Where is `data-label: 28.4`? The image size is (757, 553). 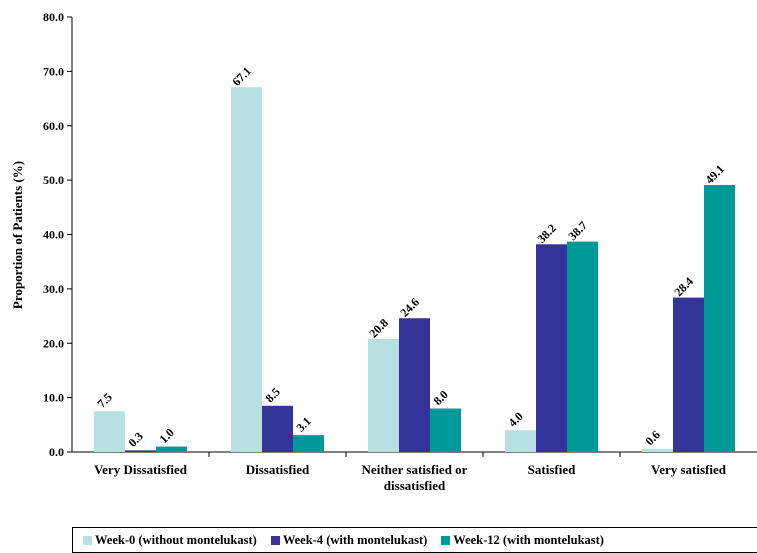 data-label: 28.4 is located at coordinates (683, 286).